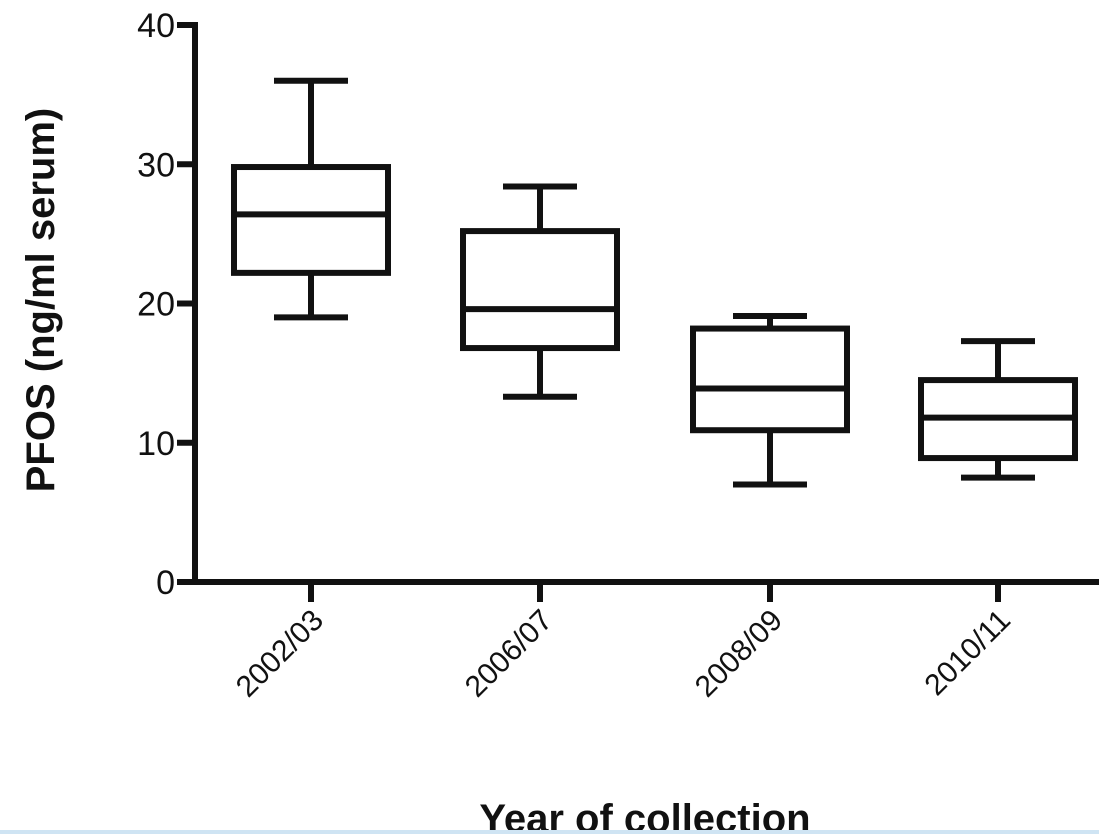 The height and width of the screenshot is (834, 1099). I want to click on x-tick-label: 2010/11, so click(968, 653).